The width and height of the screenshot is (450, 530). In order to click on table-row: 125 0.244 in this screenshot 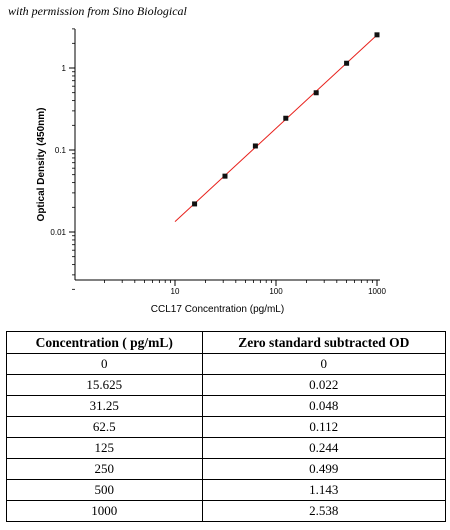, I will do `click(226, 448)`.